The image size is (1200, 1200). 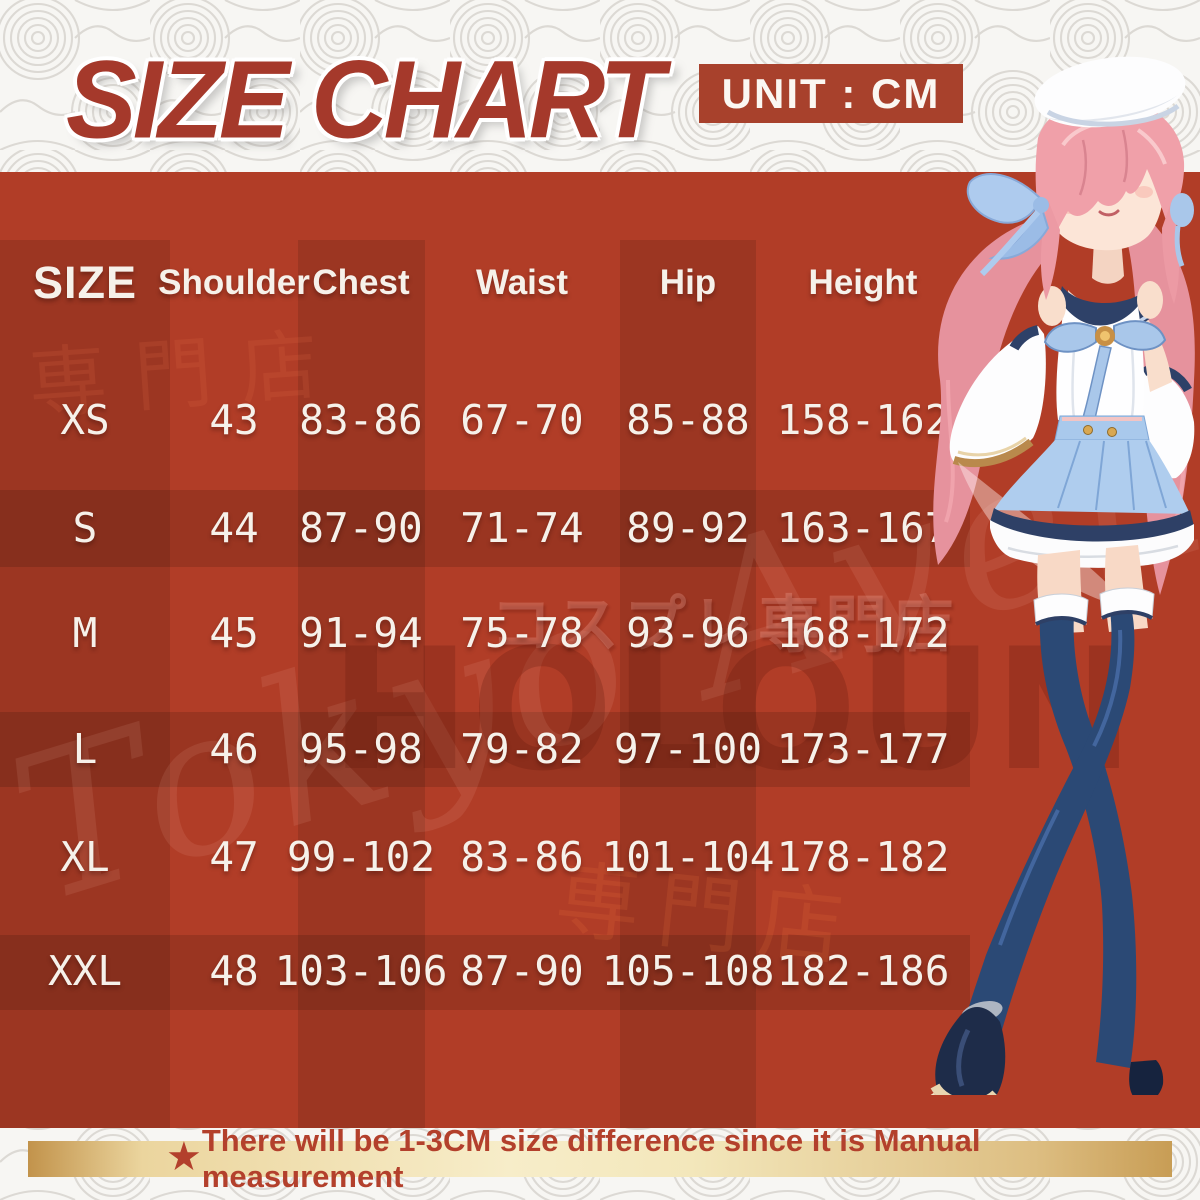 I want to click on table-cell: 43, so click(x=234, y=420).